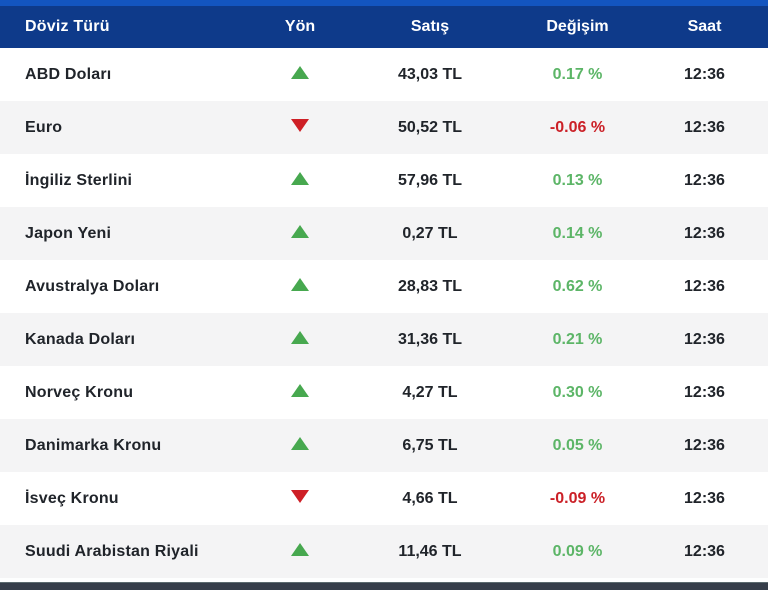 The height and width of the screenshot is (590, 768). What do you see at coordinates (80, 339) in the screenshot?
I see `currency-name: Kanada Doları` at bounding box center [80, 339].